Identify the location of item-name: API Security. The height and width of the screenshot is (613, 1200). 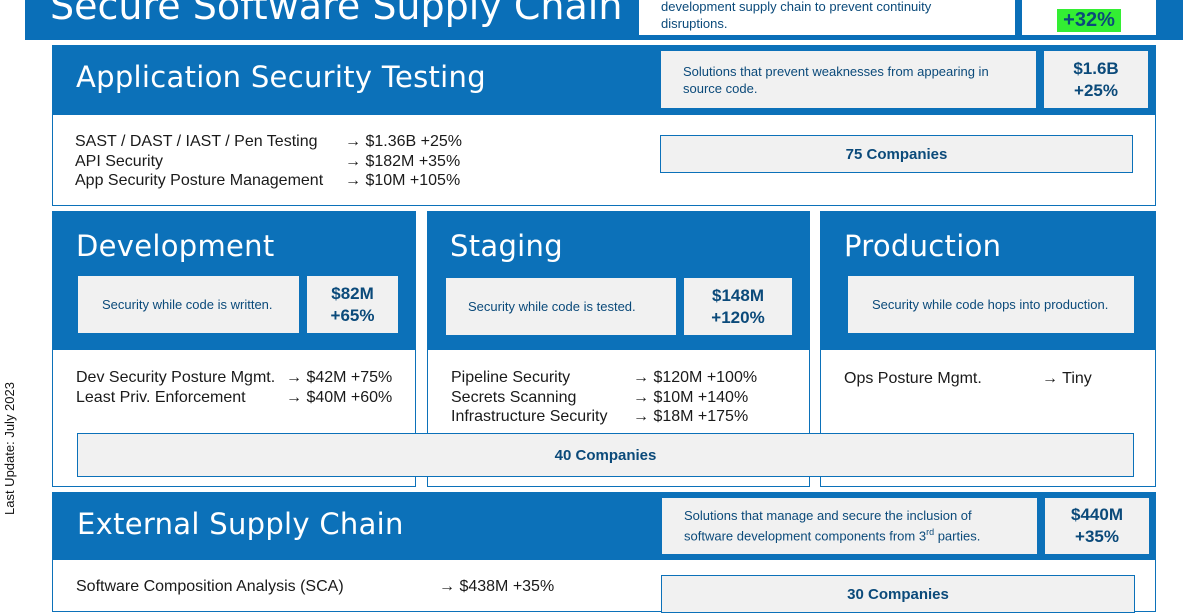
(119, 161).